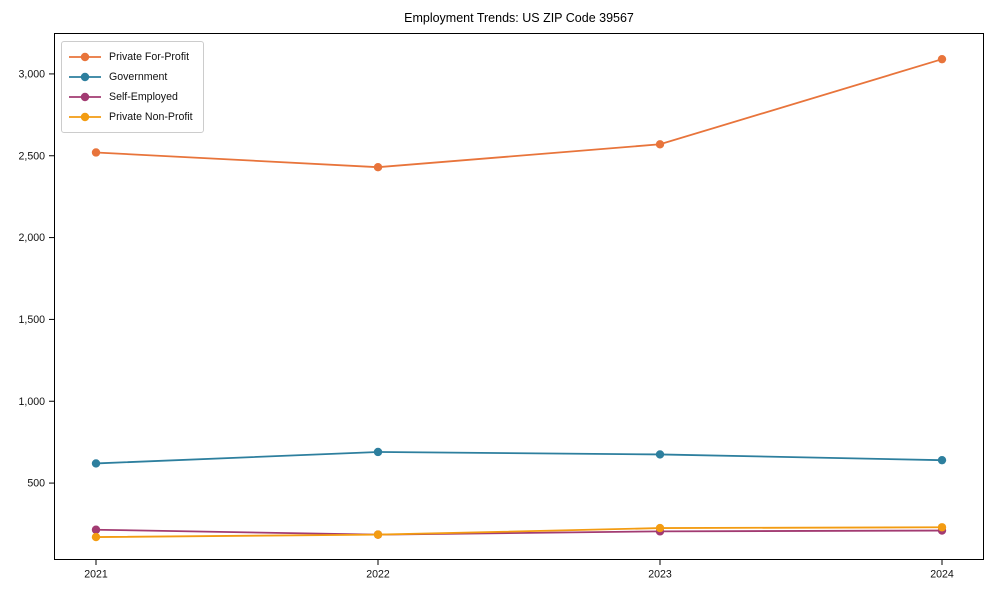  I want to click on chart-title: Employment Trends: US ZIP Code 39567, so click(519, 18).